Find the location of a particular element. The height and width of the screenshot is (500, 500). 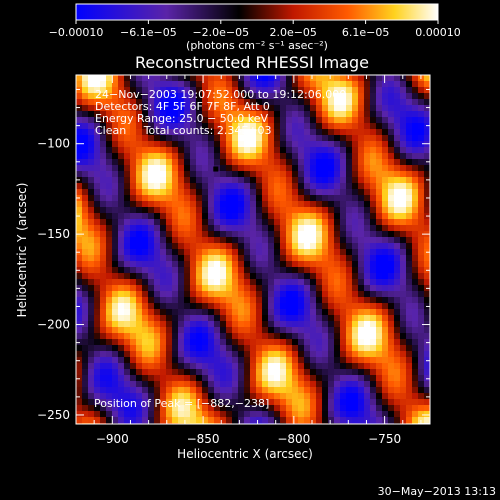

chart-title: Reconstructed RHESSI Image is located at coordinates (252, 62).